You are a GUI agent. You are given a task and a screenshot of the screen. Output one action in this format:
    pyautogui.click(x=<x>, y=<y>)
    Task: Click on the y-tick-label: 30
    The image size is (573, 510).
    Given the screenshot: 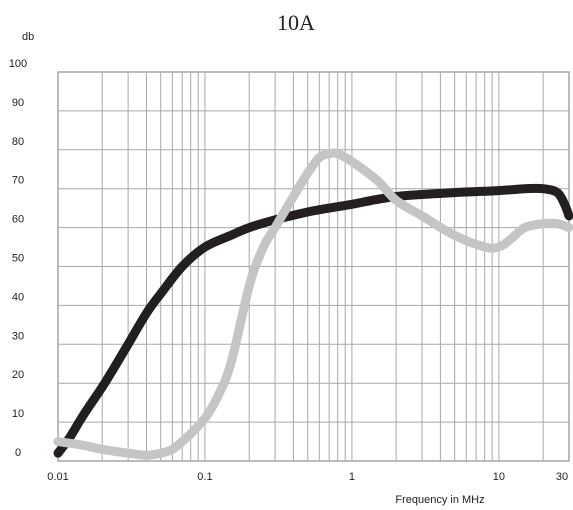 What is the action you would take?
    pyautogui.click(x=18, y=336)
    